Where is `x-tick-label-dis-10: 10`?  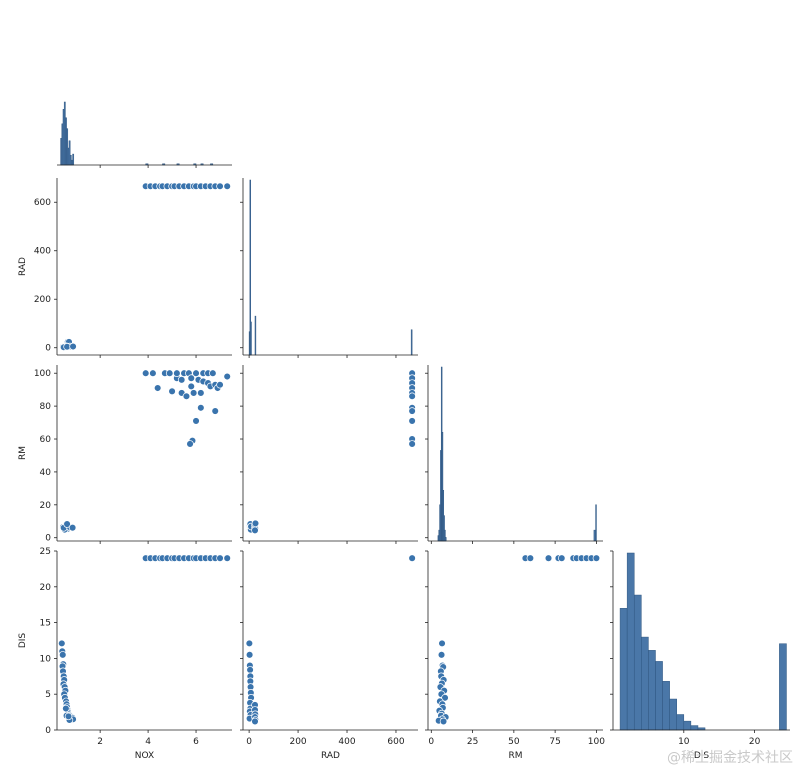
x-tick-label-dis-10: 10 is located at coordinates (684, 742).